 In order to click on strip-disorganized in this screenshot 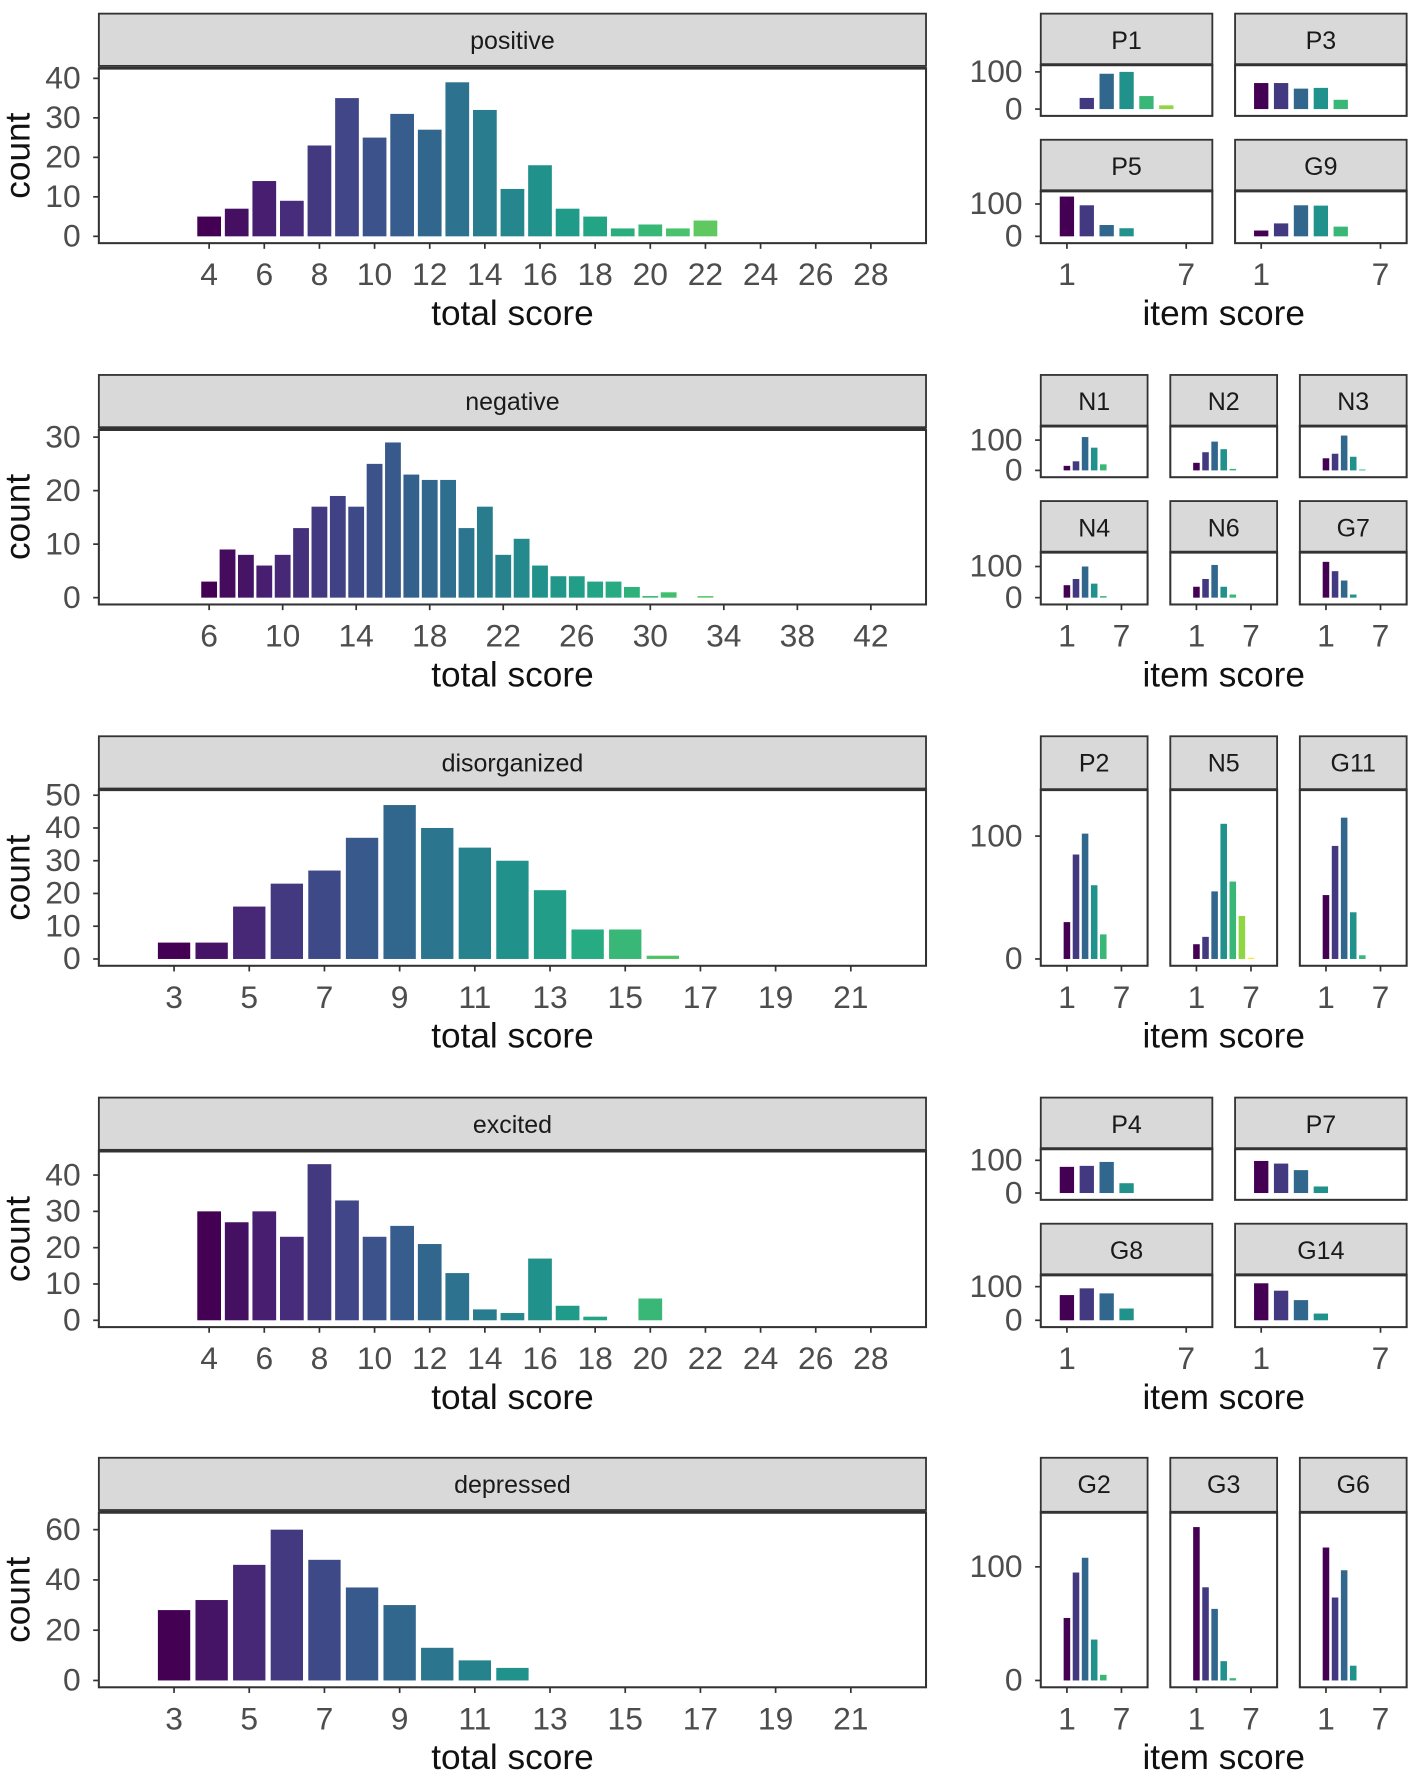, I will do `click(512, 762)`.